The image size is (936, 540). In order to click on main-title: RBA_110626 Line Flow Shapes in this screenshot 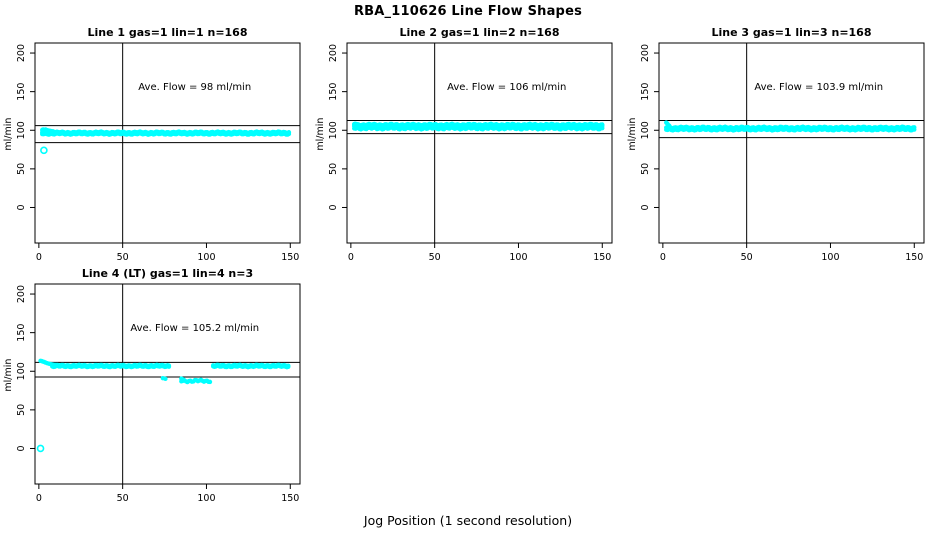, I will do `click(468, 11)`.